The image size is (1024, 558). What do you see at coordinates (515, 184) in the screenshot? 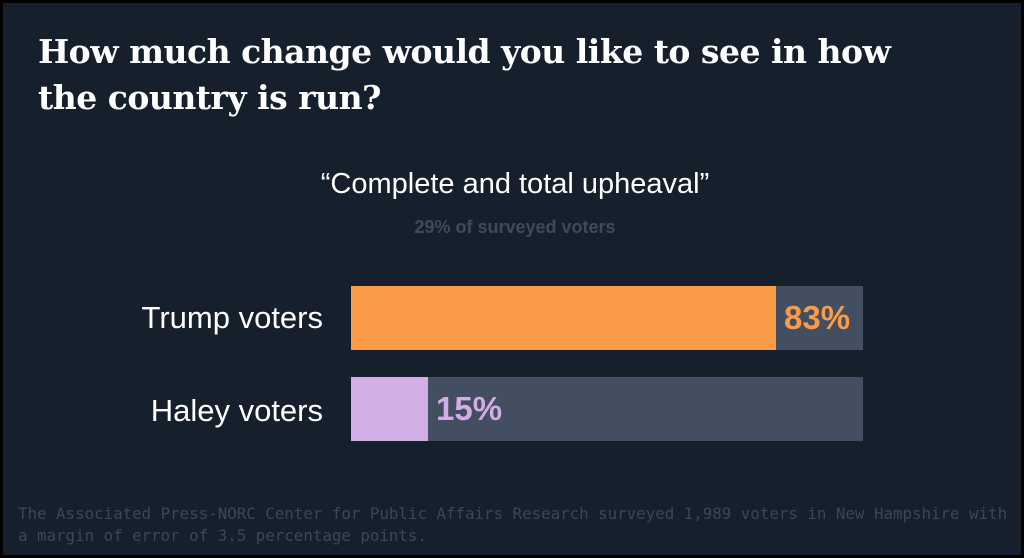
I see `chart-subtitle: “Complete and total upheaval”` at bounding box center [515, 184].